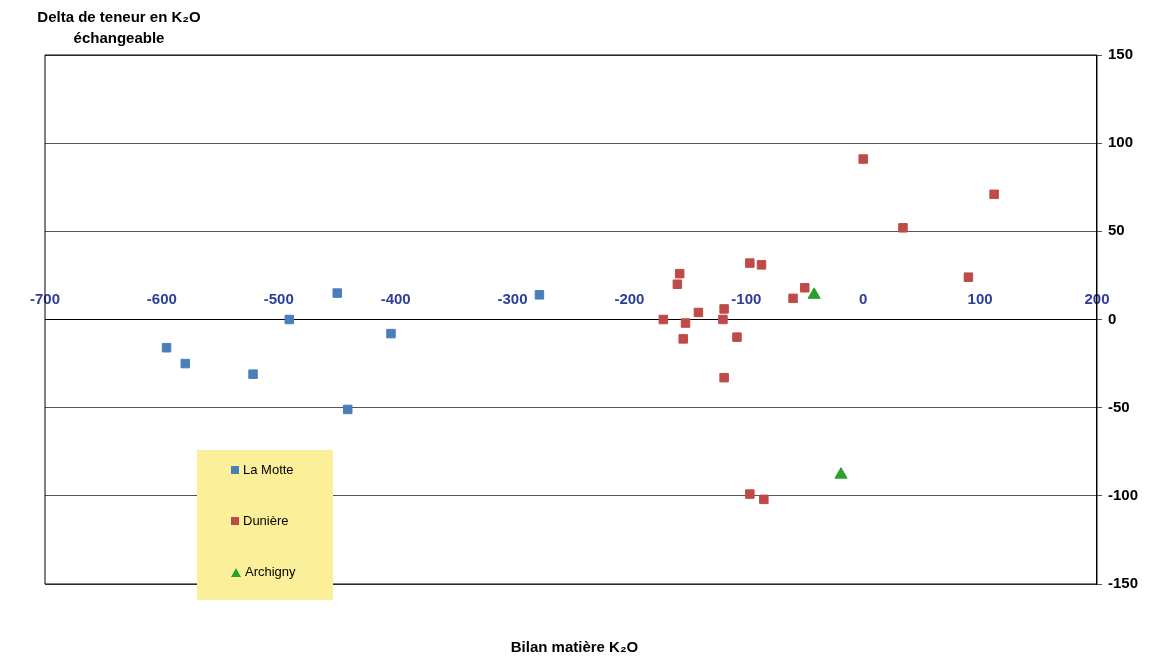 This screenshot has height=664, width=1149. I want to click on y-tick-label: 0, so click(1112, 318).